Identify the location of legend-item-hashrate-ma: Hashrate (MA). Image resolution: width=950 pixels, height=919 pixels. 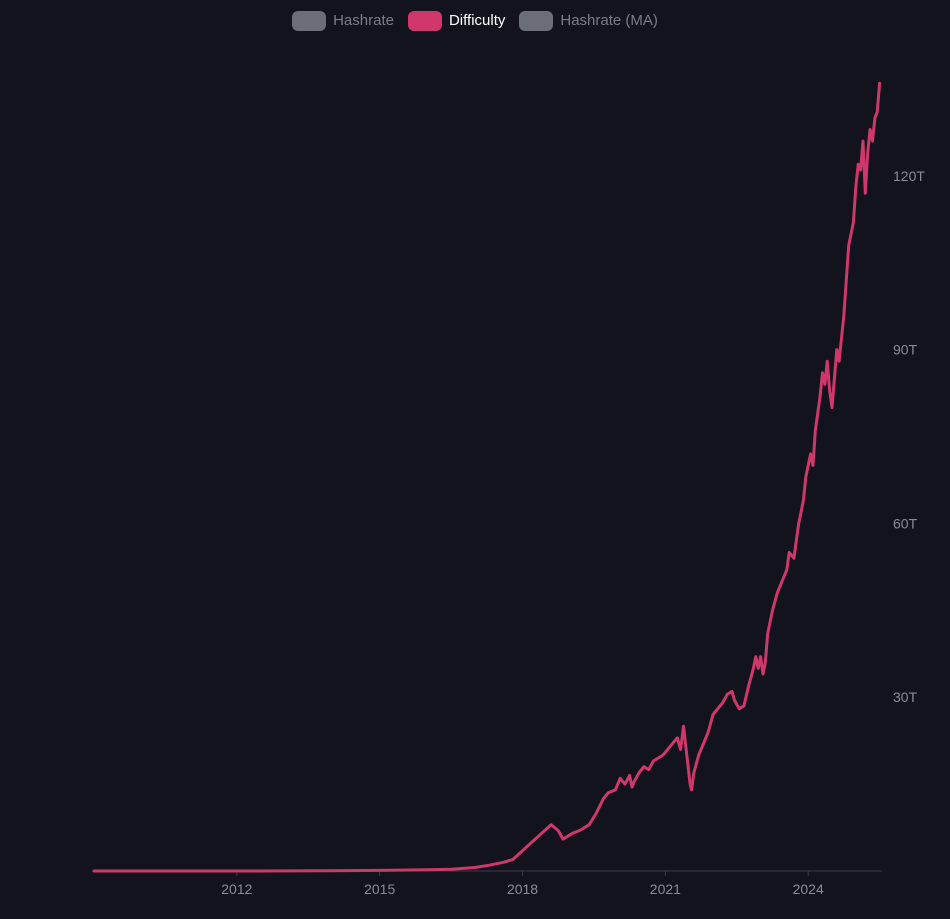
(588, 21).